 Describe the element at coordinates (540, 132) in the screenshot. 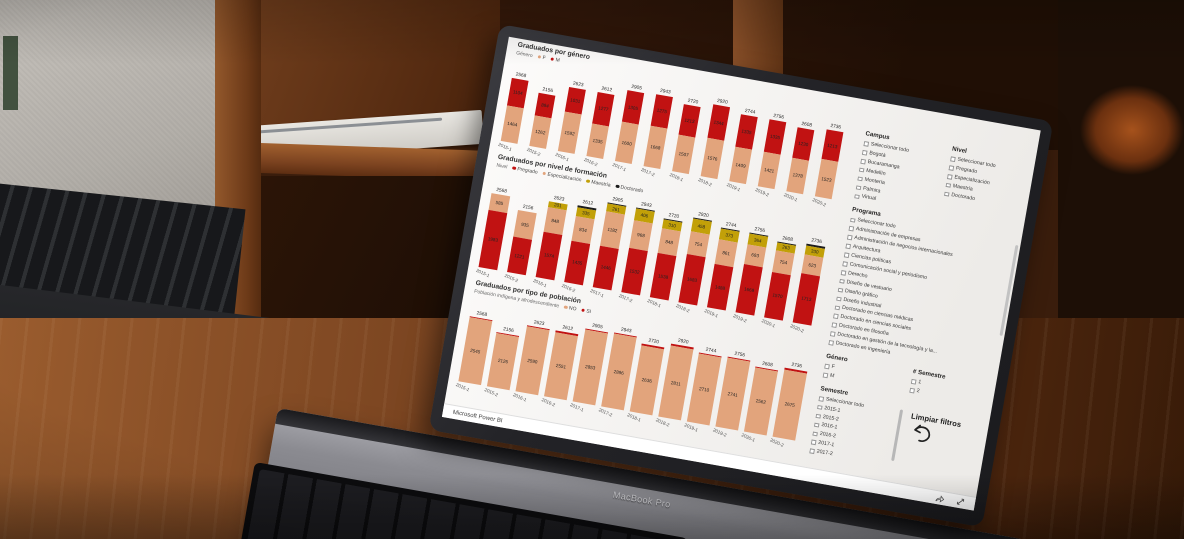

I see `bar-segment-F: 1262` at that location.